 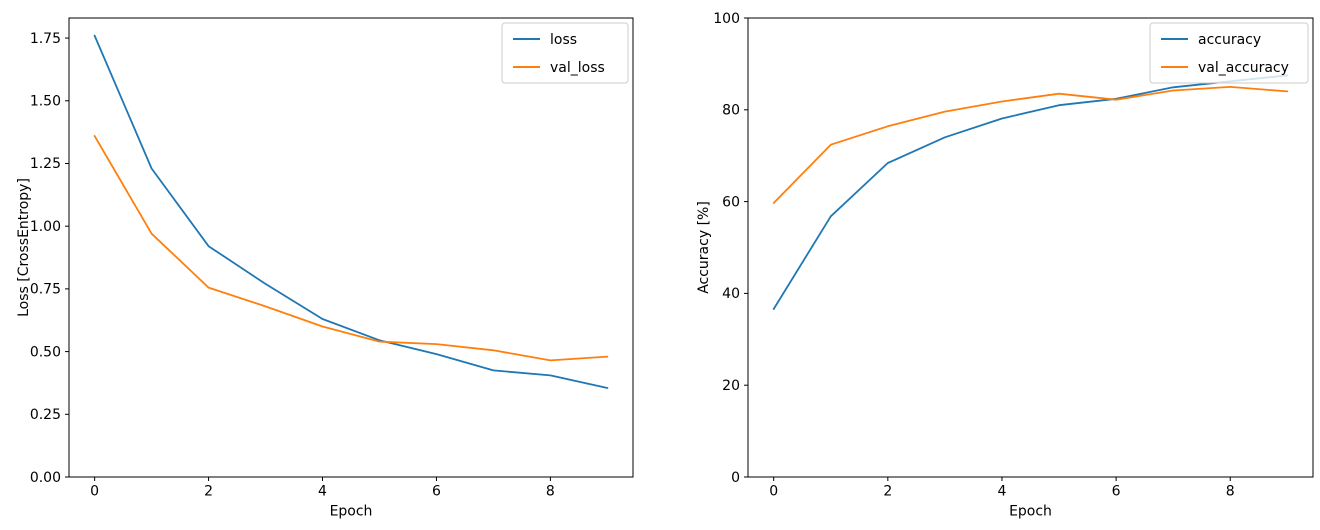 I want to click on y-tick-label: 80, so click(x=731, y=111).